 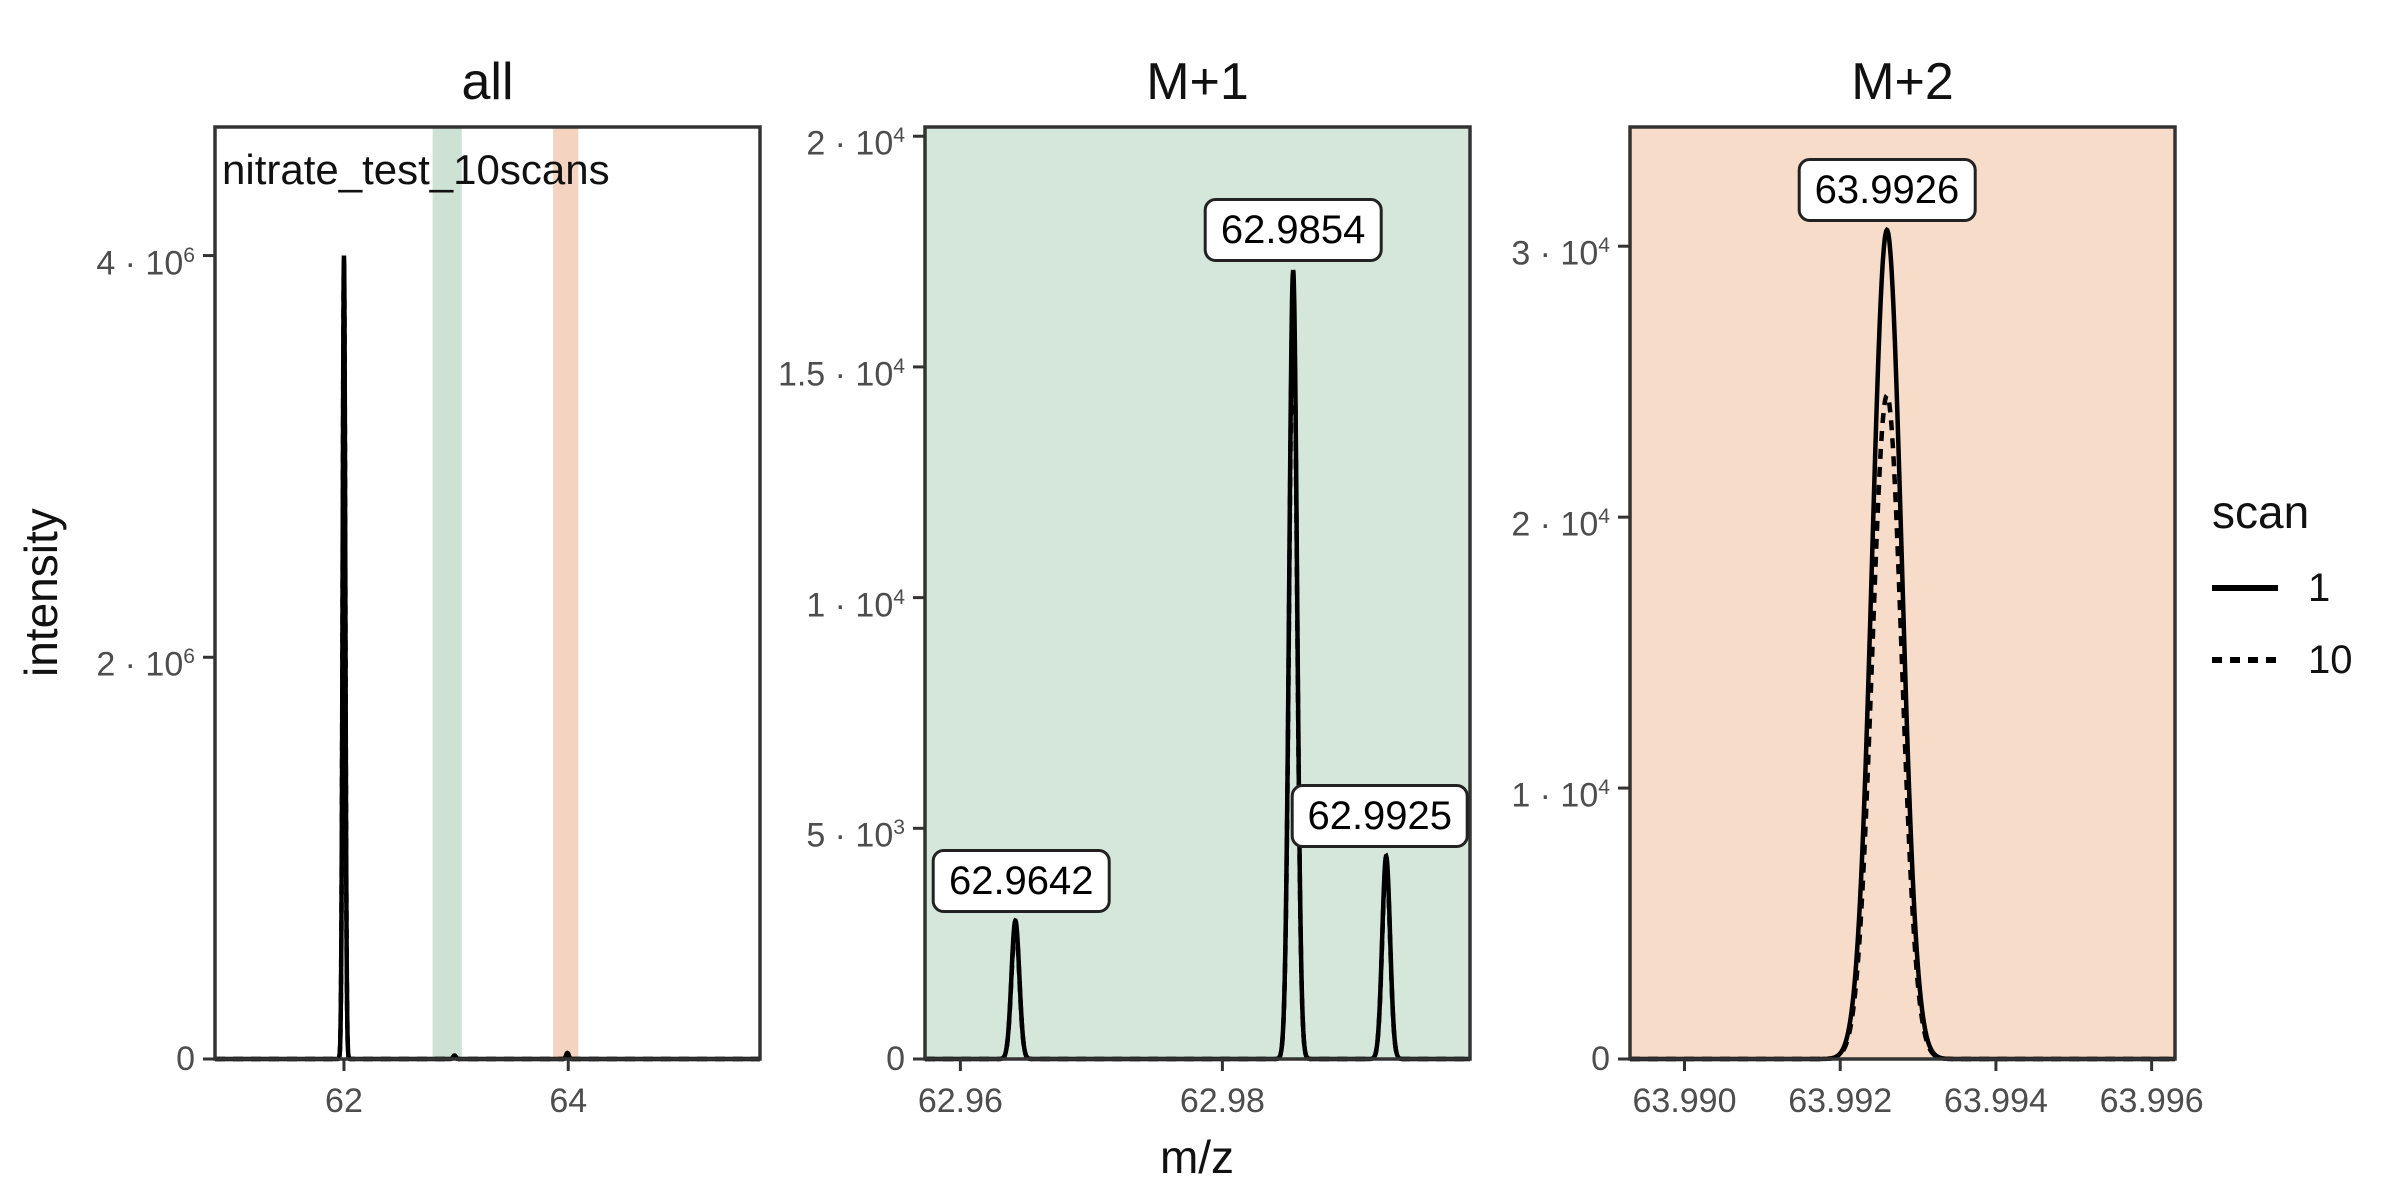 What do you see at coordinates (145, 262) in the screenshot?
I see `y-tick-label: 4 · 106` at bounding box center [145, 262].